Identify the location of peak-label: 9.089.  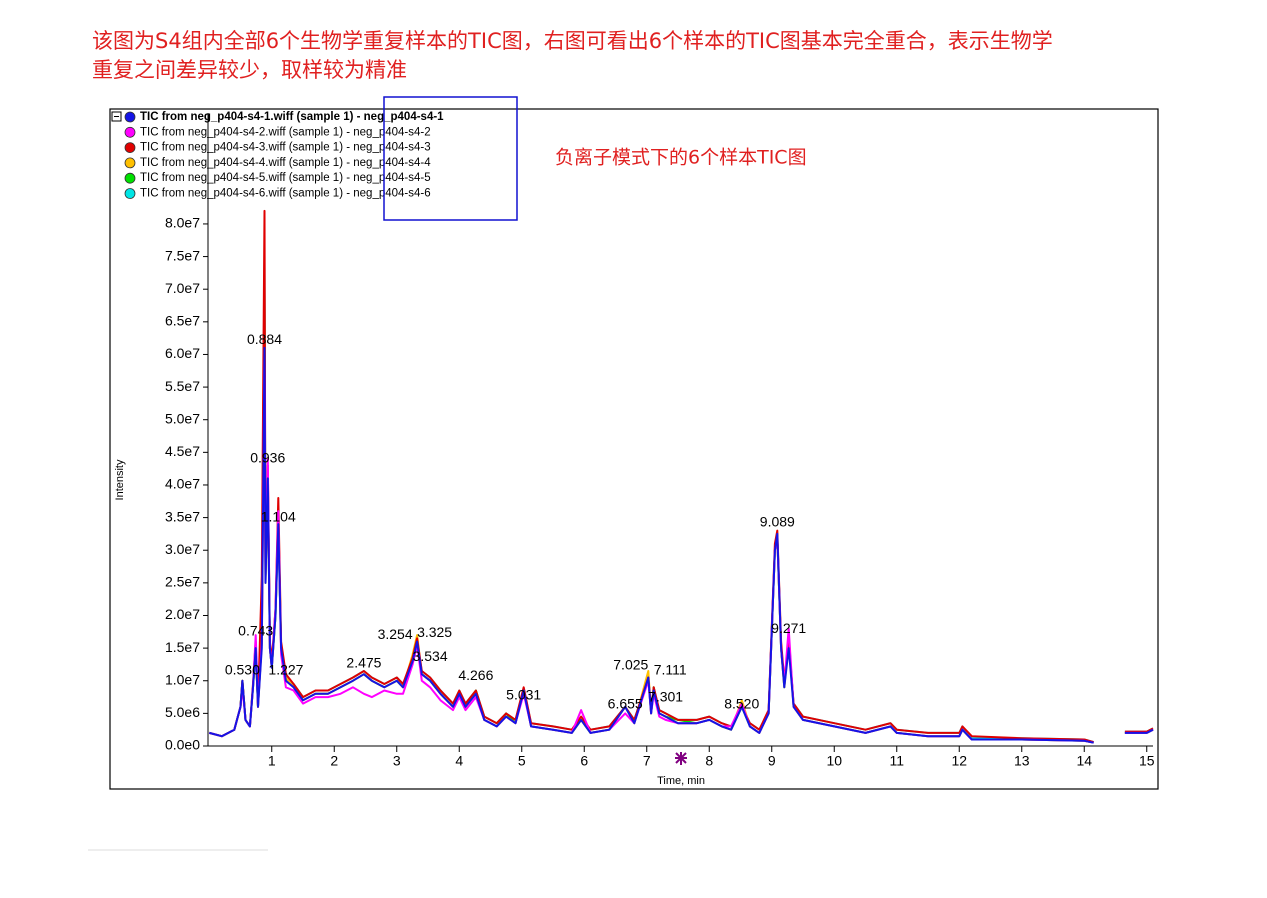
(777, 522).